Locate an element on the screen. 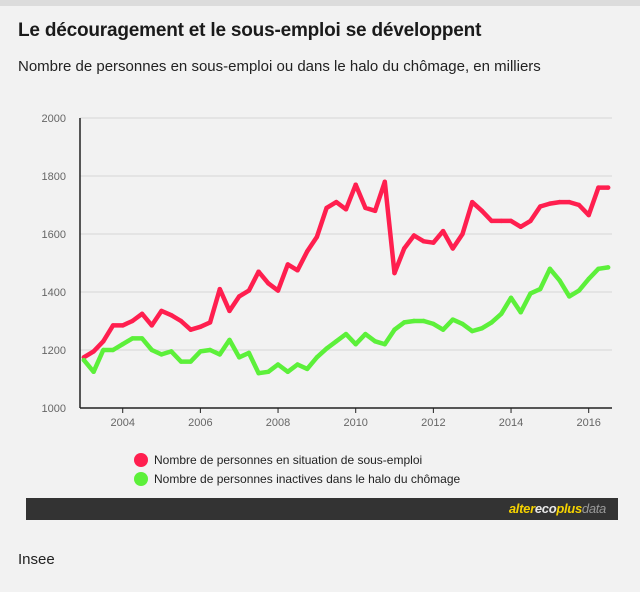  y-tick-label-1400: 1400 is located at coordinates (54, 293).